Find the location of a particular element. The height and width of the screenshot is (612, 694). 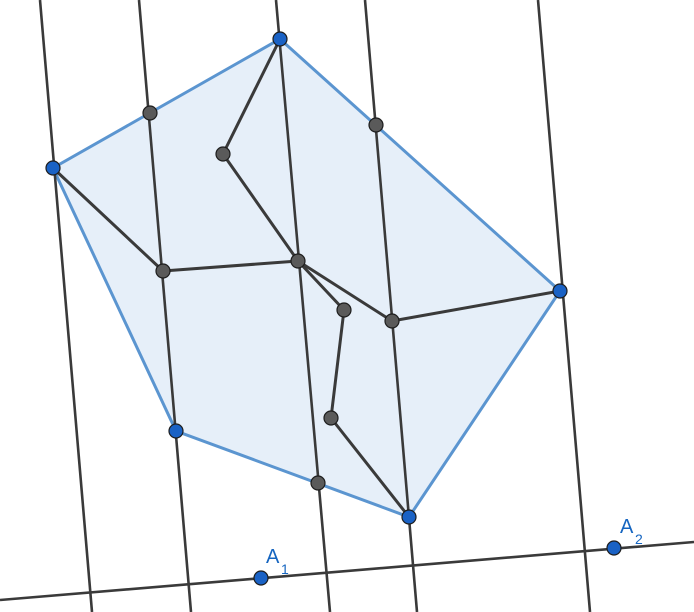

point-a2 is located at coordinates (614, 548).